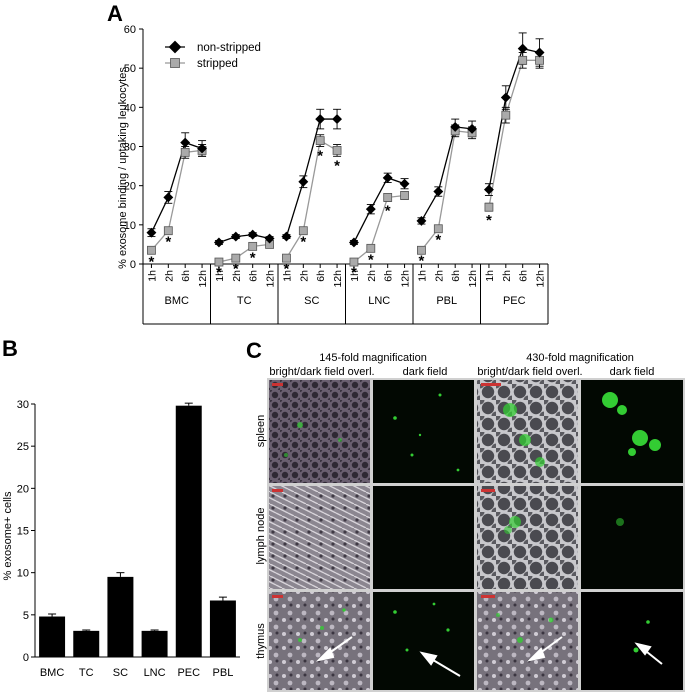 The width and height of the screenshot is (685, 692). Describe the element at coordinates (23, 405) in the screenshot. I see `chart-b-y-tick-label: 30` at that location.